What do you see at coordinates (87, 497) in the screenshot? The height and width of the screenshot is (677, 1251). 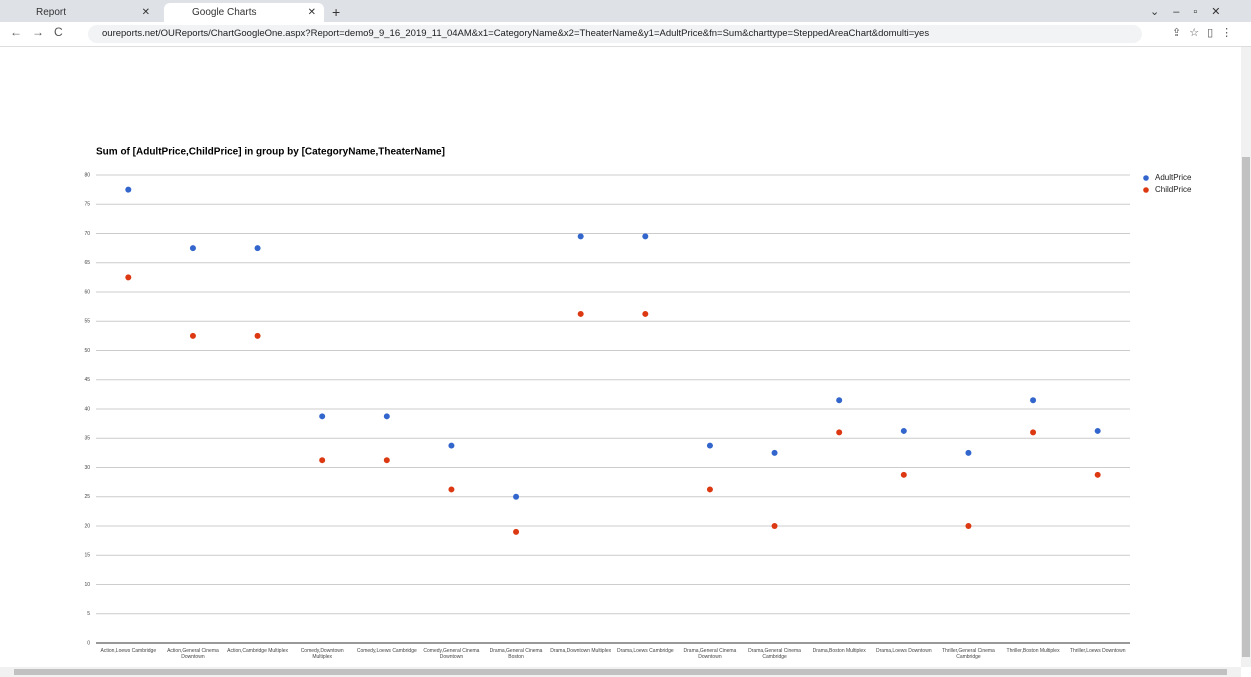 I see `y-tick-label: 25` at bounding box center [87, 497].